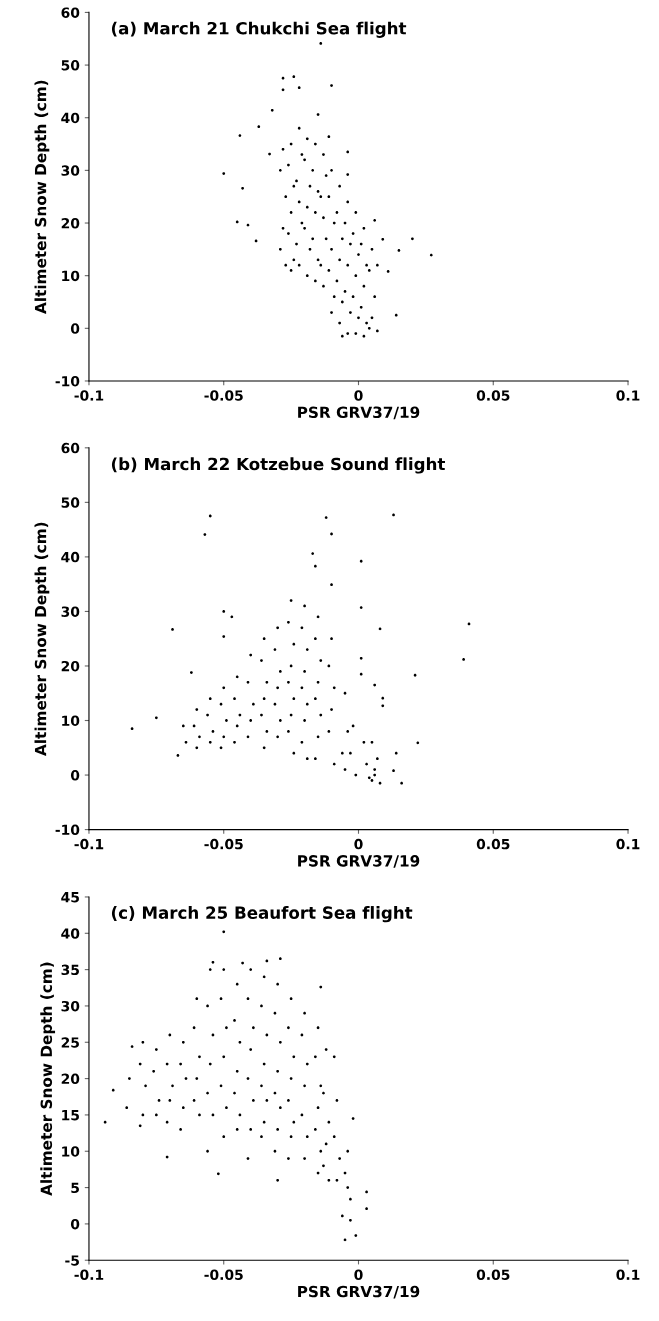  I want to click on text: (a) March 21 Chukchi Sea flight, so click(259, 29).